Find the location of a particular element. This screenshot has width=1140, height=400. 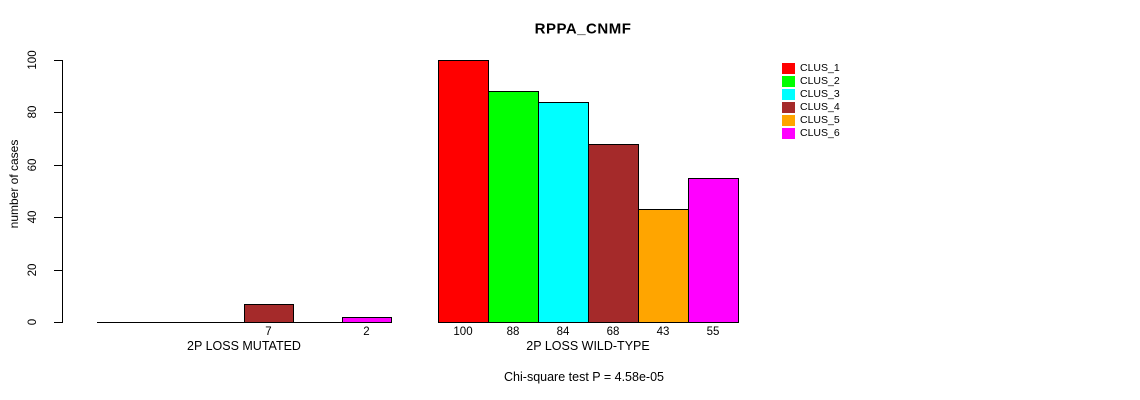

bar-clus_3-group2 is located at coordinates (563, 212).